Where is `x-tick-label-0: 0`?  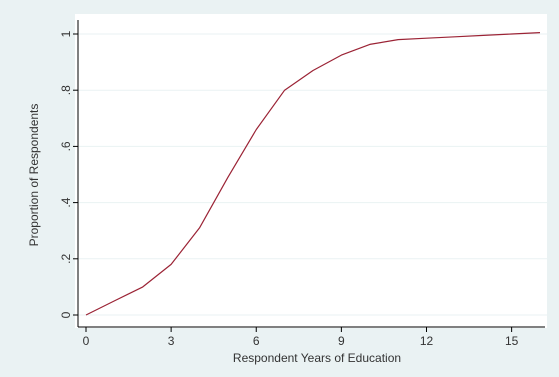 x-tick-label-0: 0 is located at coordinates (86, 341).